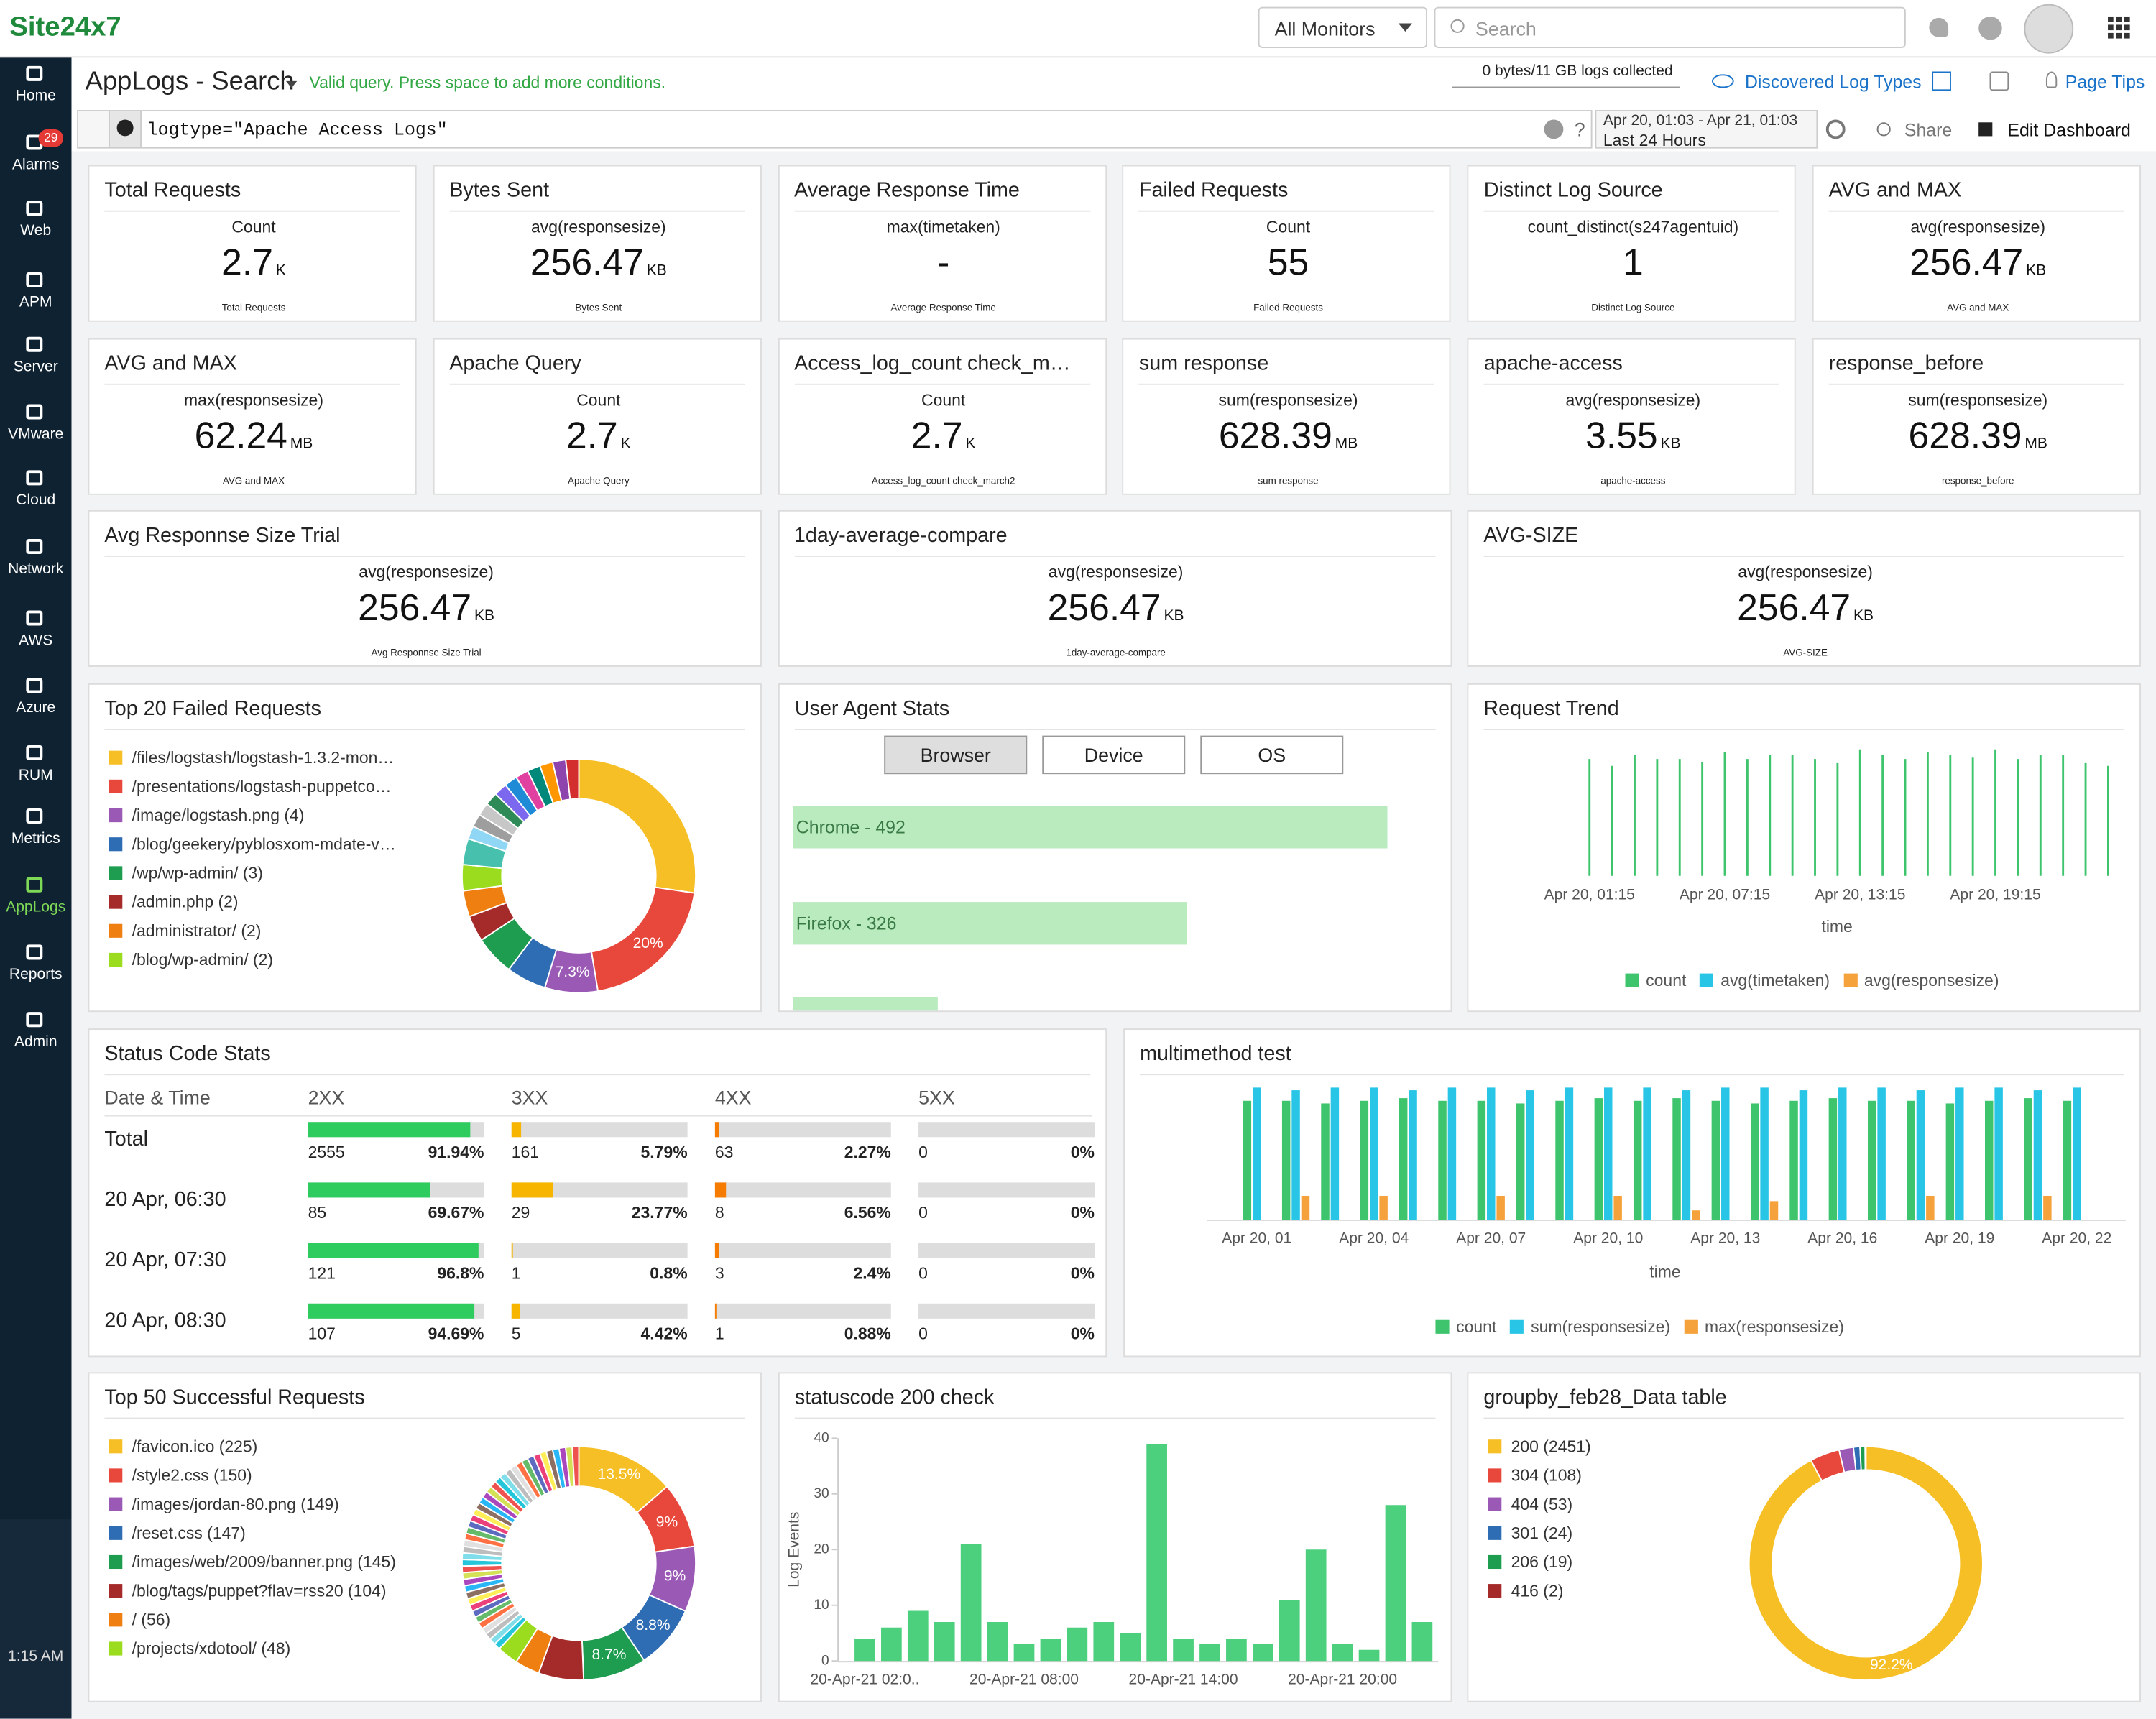  What do you see at coordinates (35, 157) in the screenshot?
I see `nav-item: Alarms 29` at bounding box center [35, 157].